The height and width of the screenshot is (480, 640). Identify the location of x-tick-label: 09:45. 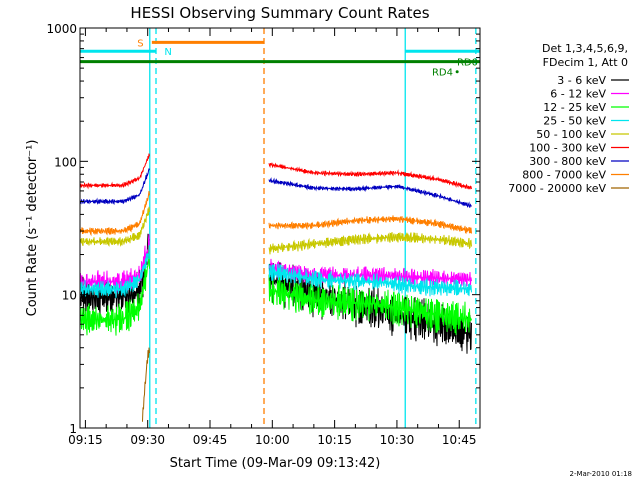
(210, 440).